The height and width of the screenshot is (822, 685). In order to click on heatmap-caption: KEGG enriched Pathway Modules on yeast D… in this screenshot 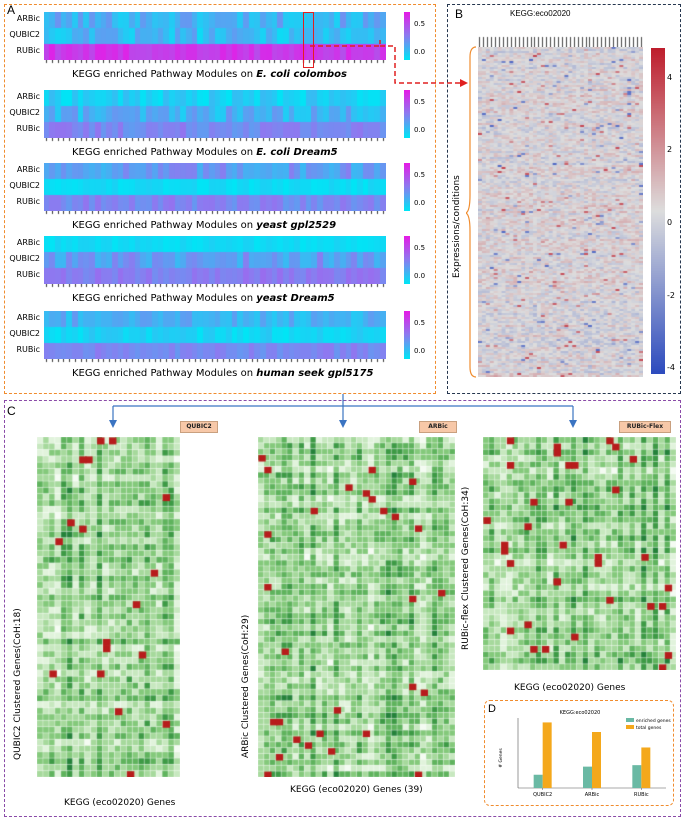, I will do `click(203, 298)`.